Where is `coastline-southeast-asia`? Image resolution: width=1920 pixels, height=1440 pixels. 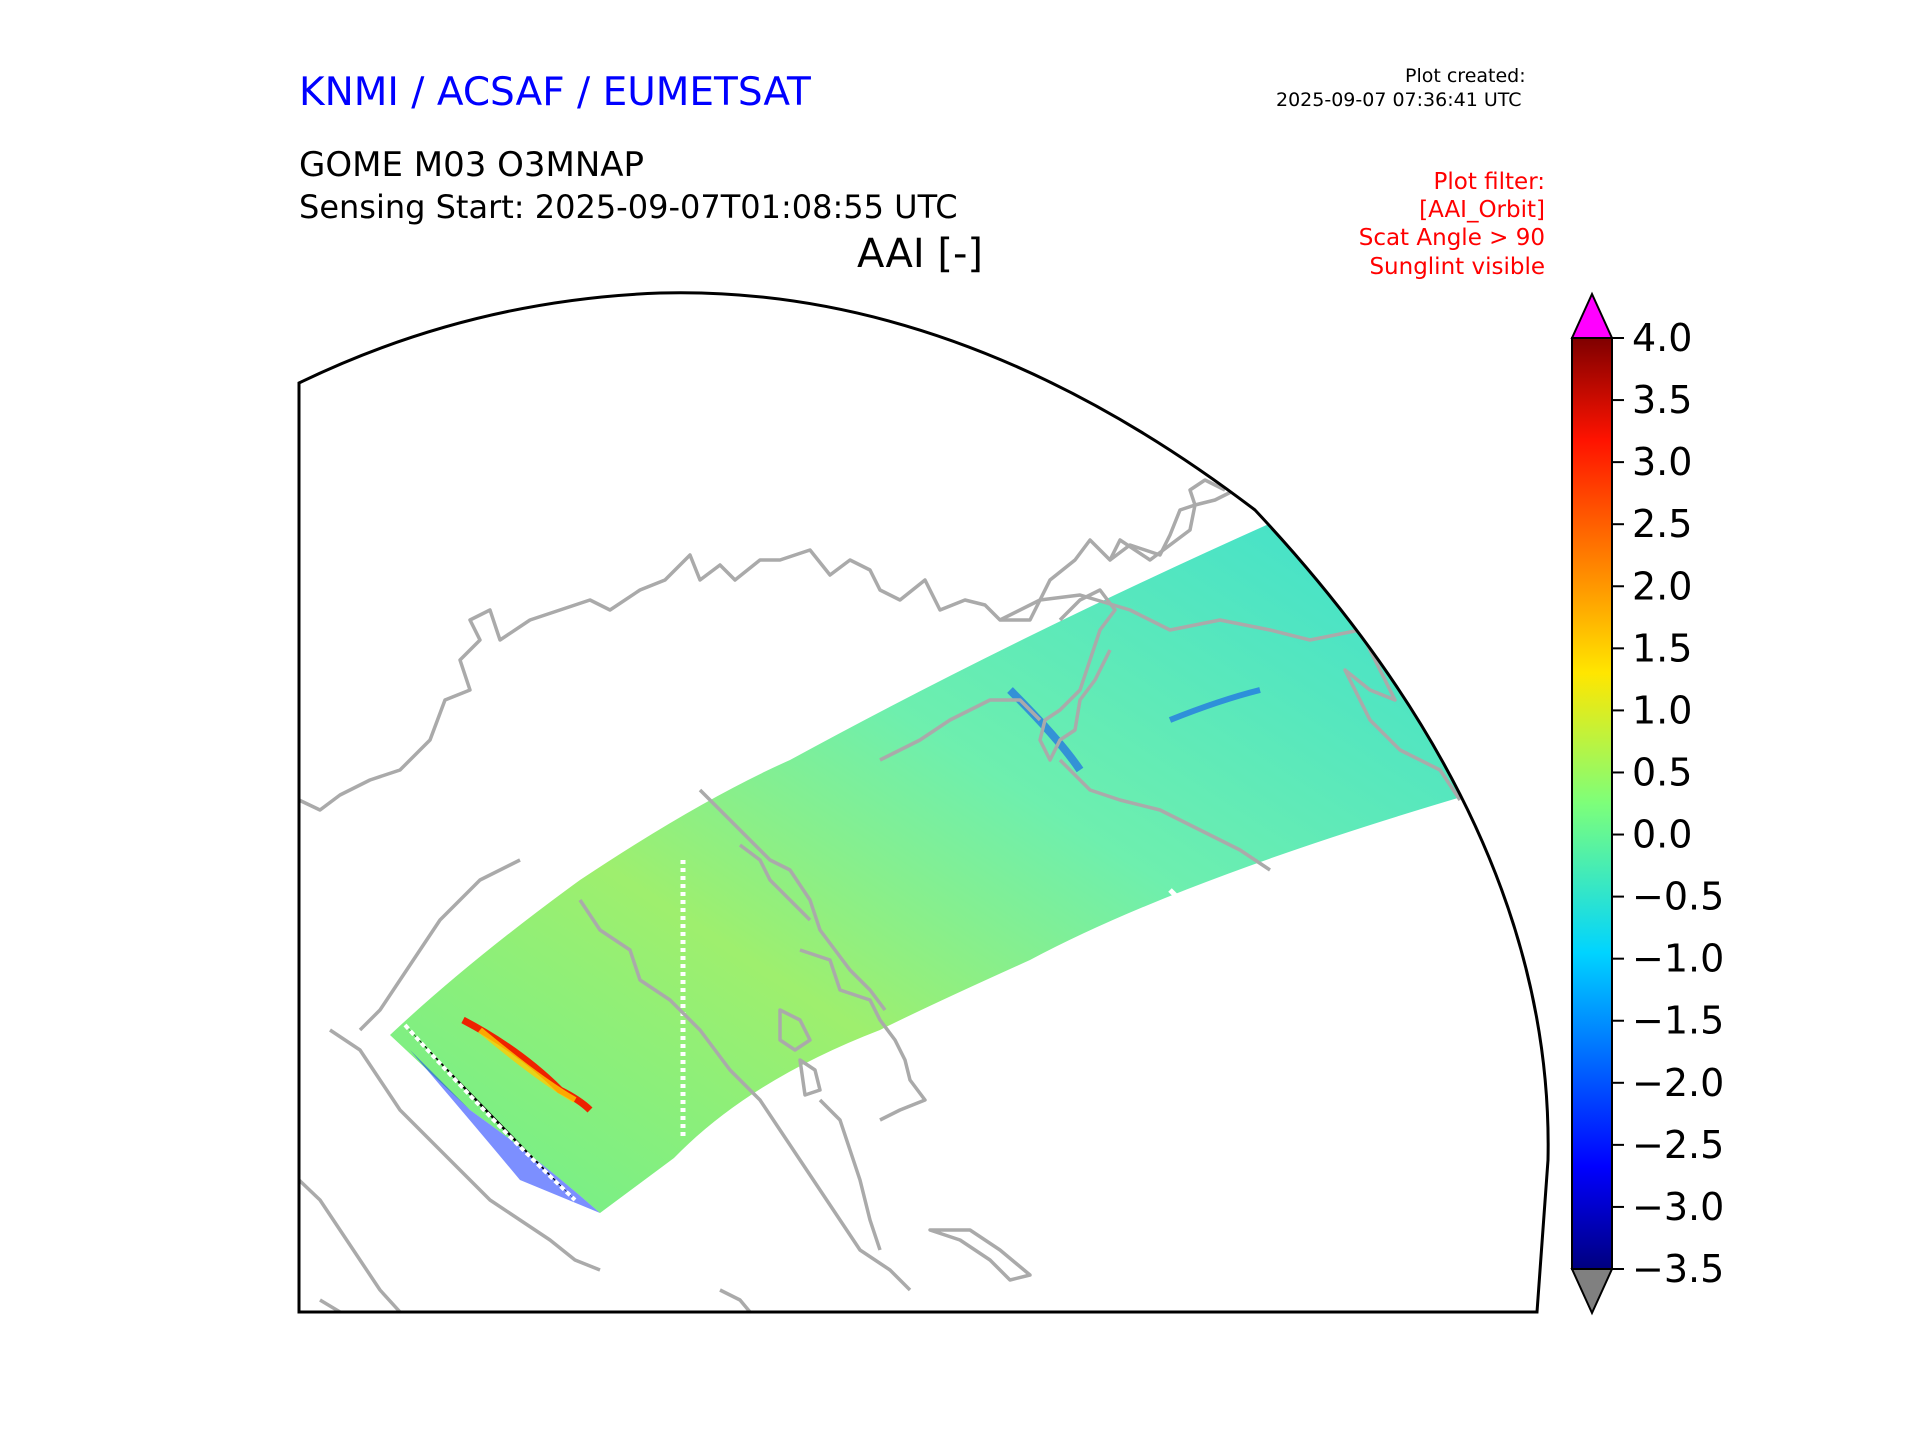
coastline-southeast-asia is located at coordinates (465, 1150).